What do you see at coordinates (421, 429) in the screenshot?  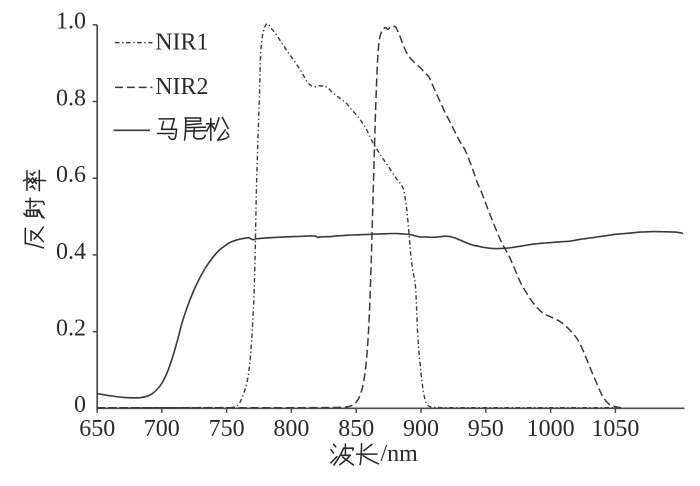 I see `svg-text: 900` at bounding box center [421, 429].